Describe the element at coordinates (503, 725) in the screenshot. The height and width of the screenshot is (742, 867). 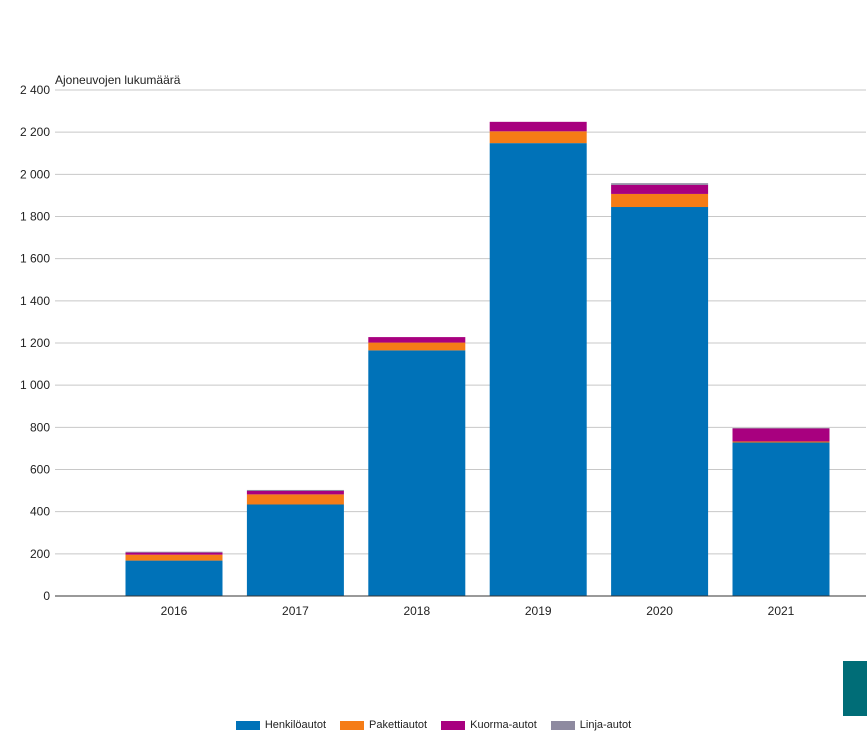
I see `legend-label: Kuorma-autot` at that location.